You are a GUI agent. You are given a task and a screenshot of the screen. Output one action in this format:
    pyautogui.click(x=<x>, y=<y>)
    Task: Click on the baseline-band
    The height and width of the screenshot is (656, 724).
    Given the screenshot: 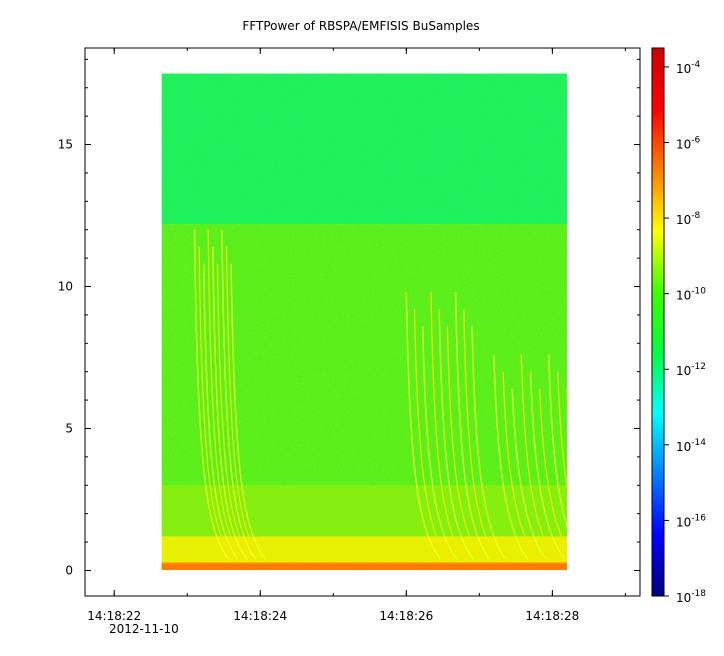 What is the action you would take?
    pyautogui.click(x=364, y=566)
    